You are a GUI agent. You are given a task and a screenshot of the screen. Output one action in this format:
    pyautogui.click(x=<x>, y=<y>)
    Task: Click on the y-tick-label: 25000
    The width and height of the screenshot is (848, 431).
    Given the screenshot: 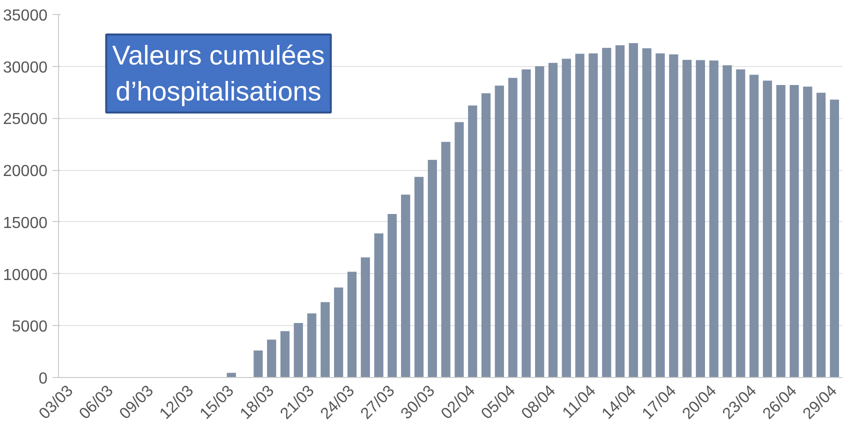 What is the action you would take?
    pyautogui.click(x=25, y=119)
    